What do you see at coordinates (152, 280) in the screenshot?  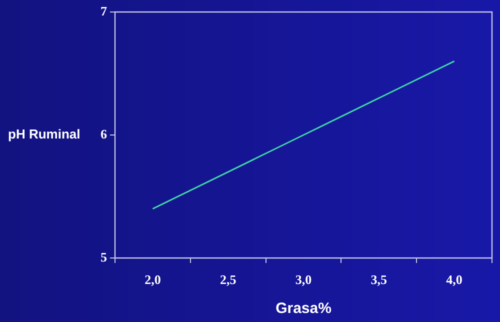 I see `x-tick-label: 2,0` at bounding box center [152, 280].